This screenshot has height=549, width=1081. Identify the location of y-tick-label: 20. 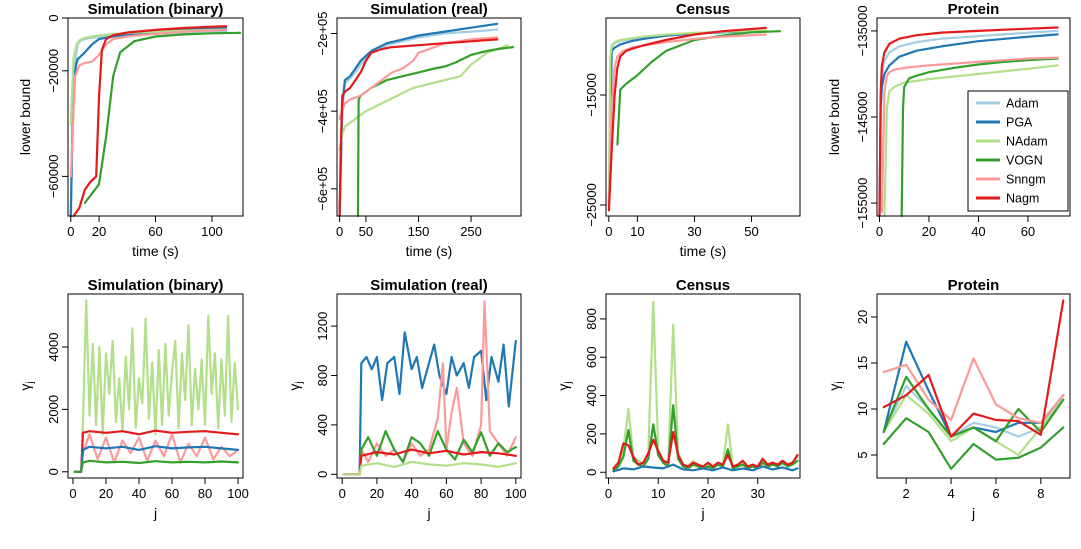
(862, 317).